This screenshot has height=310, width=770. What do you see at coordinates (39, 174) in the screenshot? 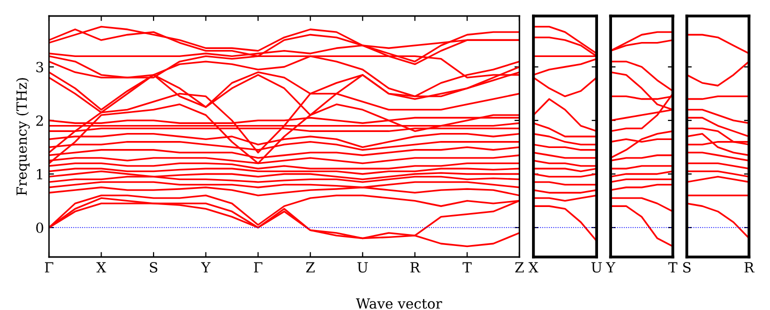
I see `y-tick-label: 1` at bounding box center [39, 174].